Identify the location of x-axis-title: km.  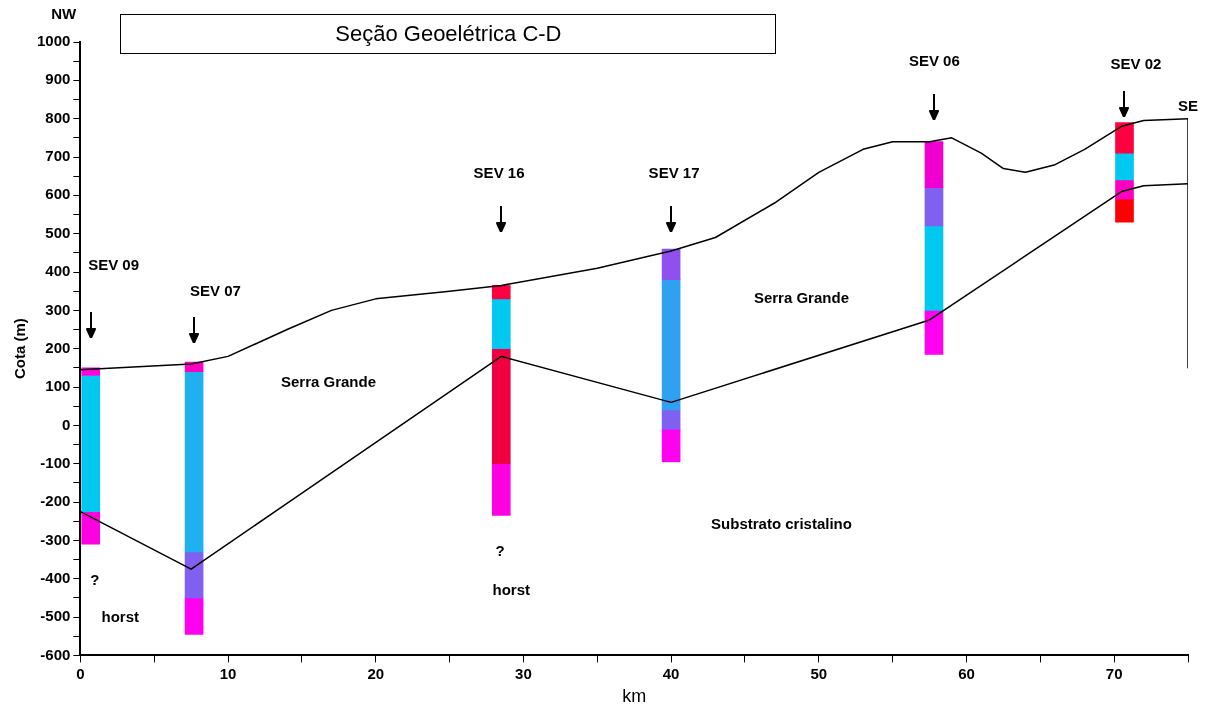
(634, 696).